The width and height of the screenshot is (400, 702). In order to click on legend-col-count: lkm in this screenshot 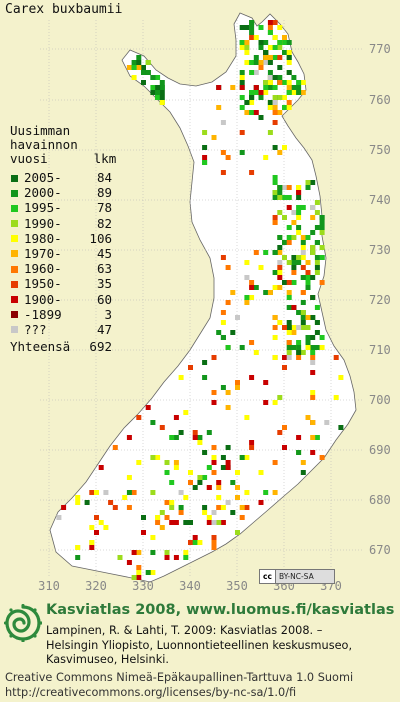, I will do `click(105, 158)`.